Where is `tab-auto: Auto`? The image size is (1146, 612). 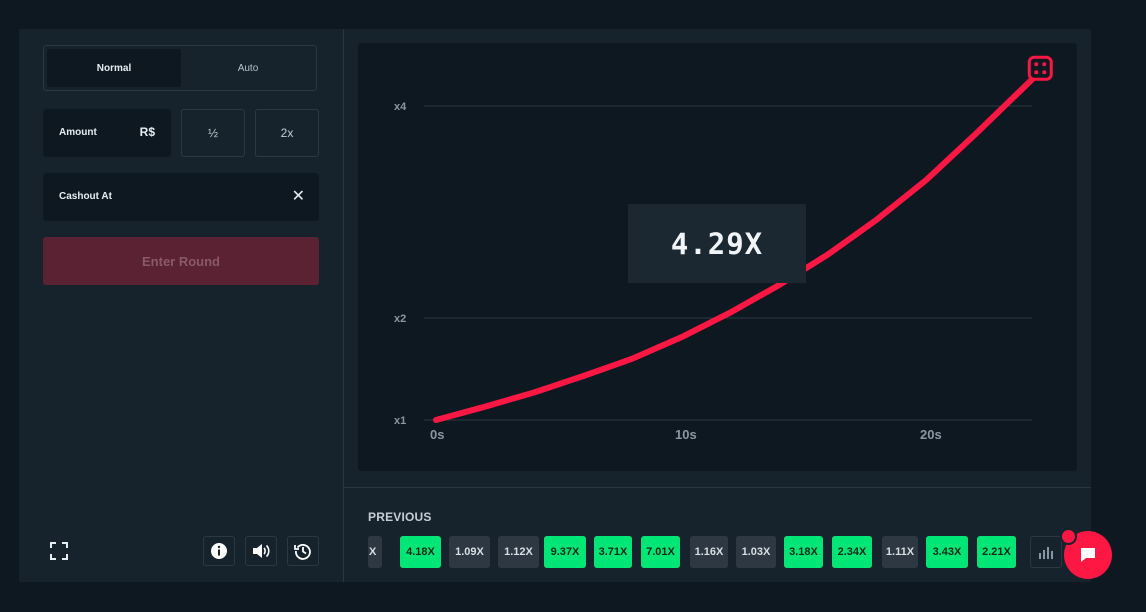
tab-auto: Auto is located at coordinates (248, 68).